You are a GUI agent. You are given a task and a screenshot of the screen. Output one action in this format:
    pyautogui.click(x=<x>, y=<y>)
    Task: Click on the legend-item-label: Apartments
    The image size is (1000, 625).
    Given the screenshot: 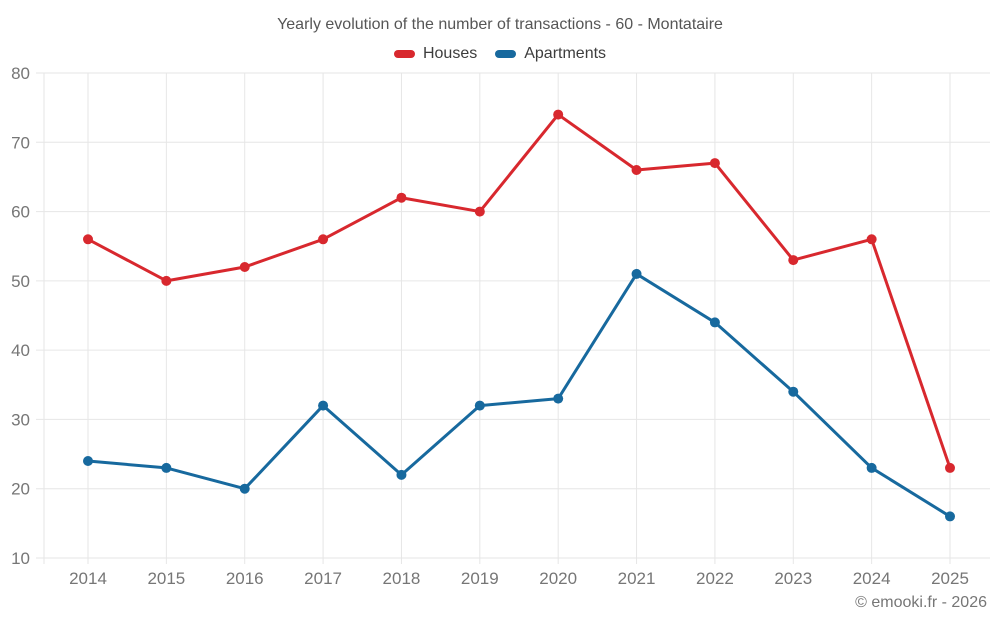 What is the action you would take?
    pyautogui.click(x=565, y=53)
    